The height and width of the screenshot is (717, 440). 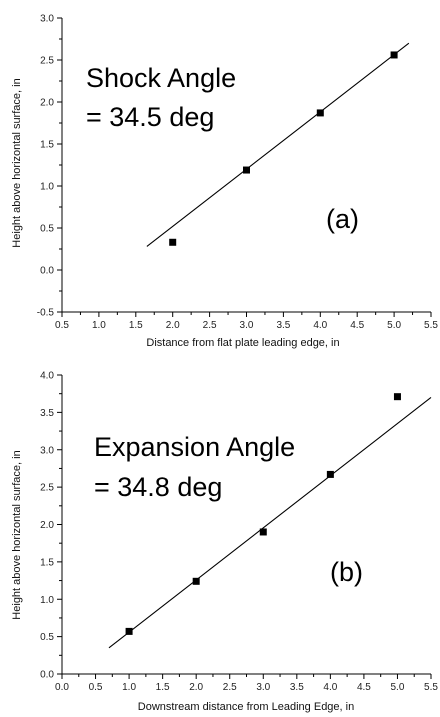 I want to click on y-tick-label: 4.0, so click(x=47, y=376).